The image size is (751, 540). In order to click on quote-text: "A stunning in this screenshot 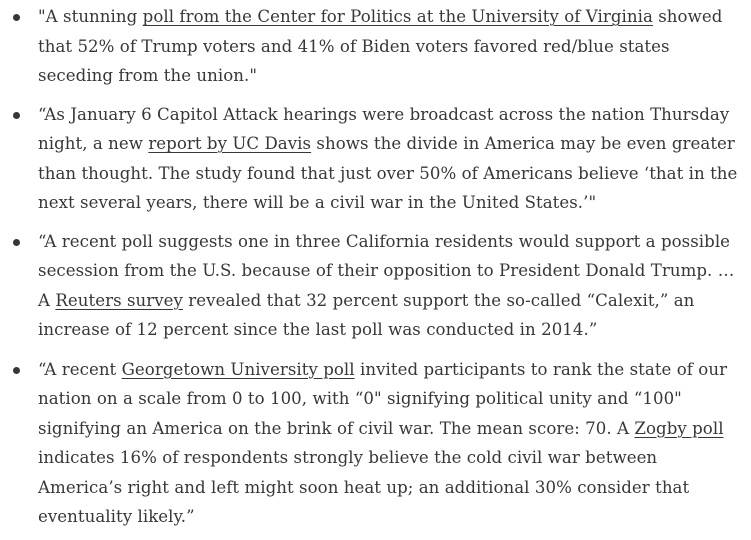, I will do `click(90, 16)`.